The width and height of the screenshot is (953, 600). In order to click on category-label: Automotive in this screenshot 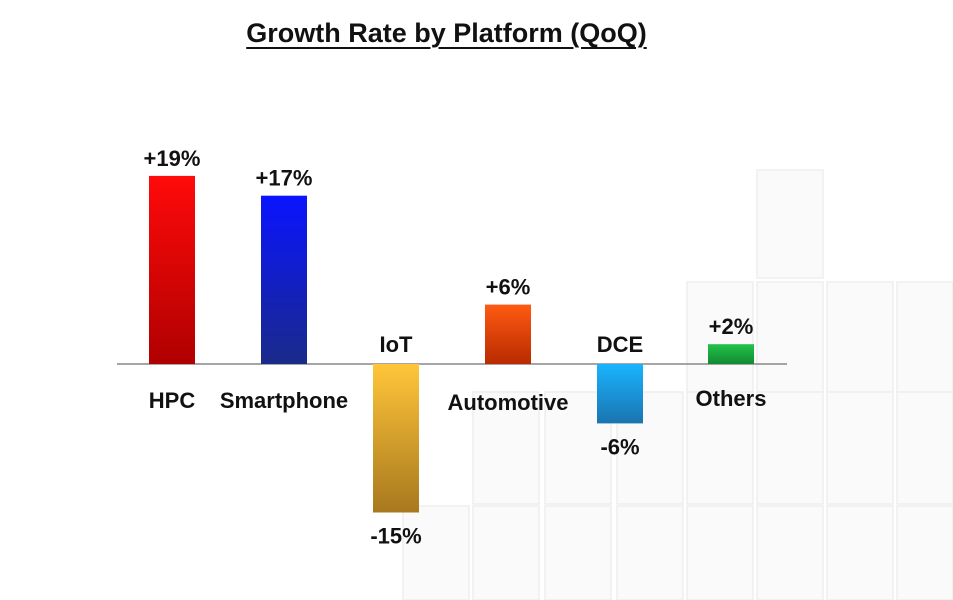, I will do `click(508, 402)`.